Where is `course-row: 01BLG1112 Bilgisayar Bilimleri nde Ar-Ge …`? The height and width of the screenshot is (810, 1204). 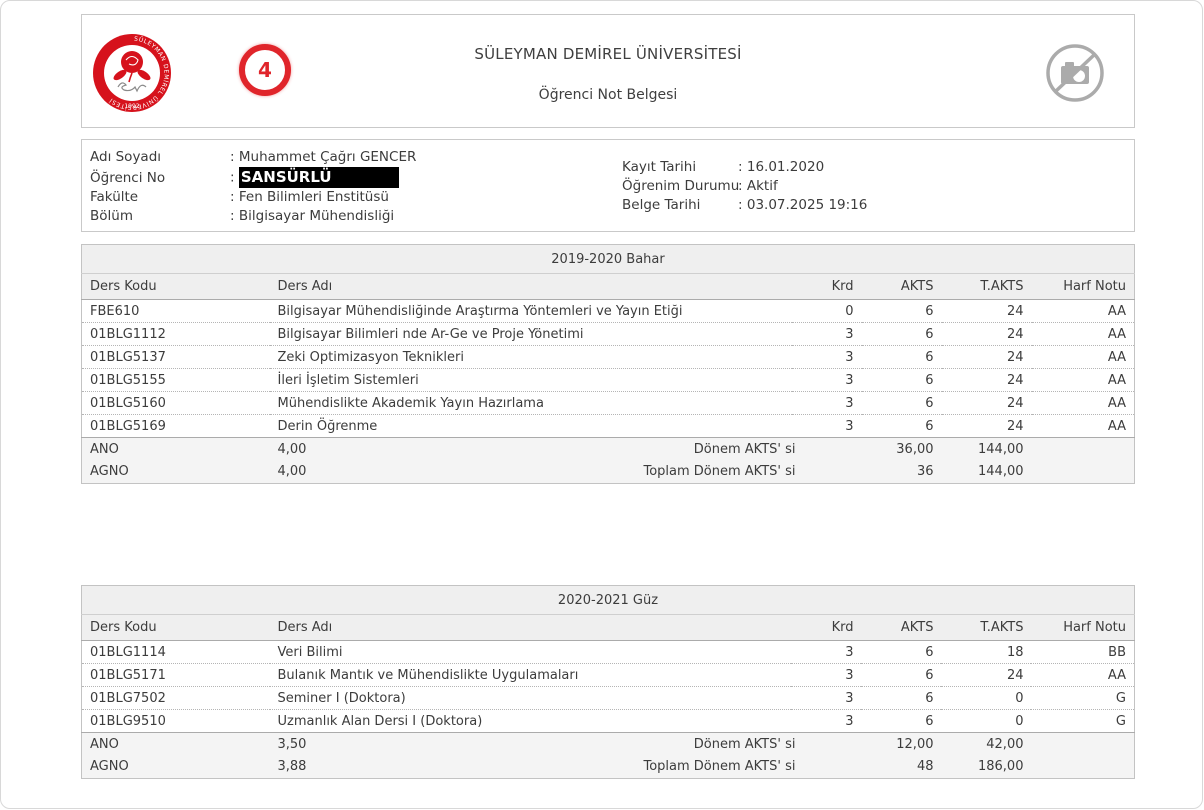
course-row: 01BLG1112 Bilgisayar Bilimleri nde Ar-Ge … is located at coordinates (608, 334).